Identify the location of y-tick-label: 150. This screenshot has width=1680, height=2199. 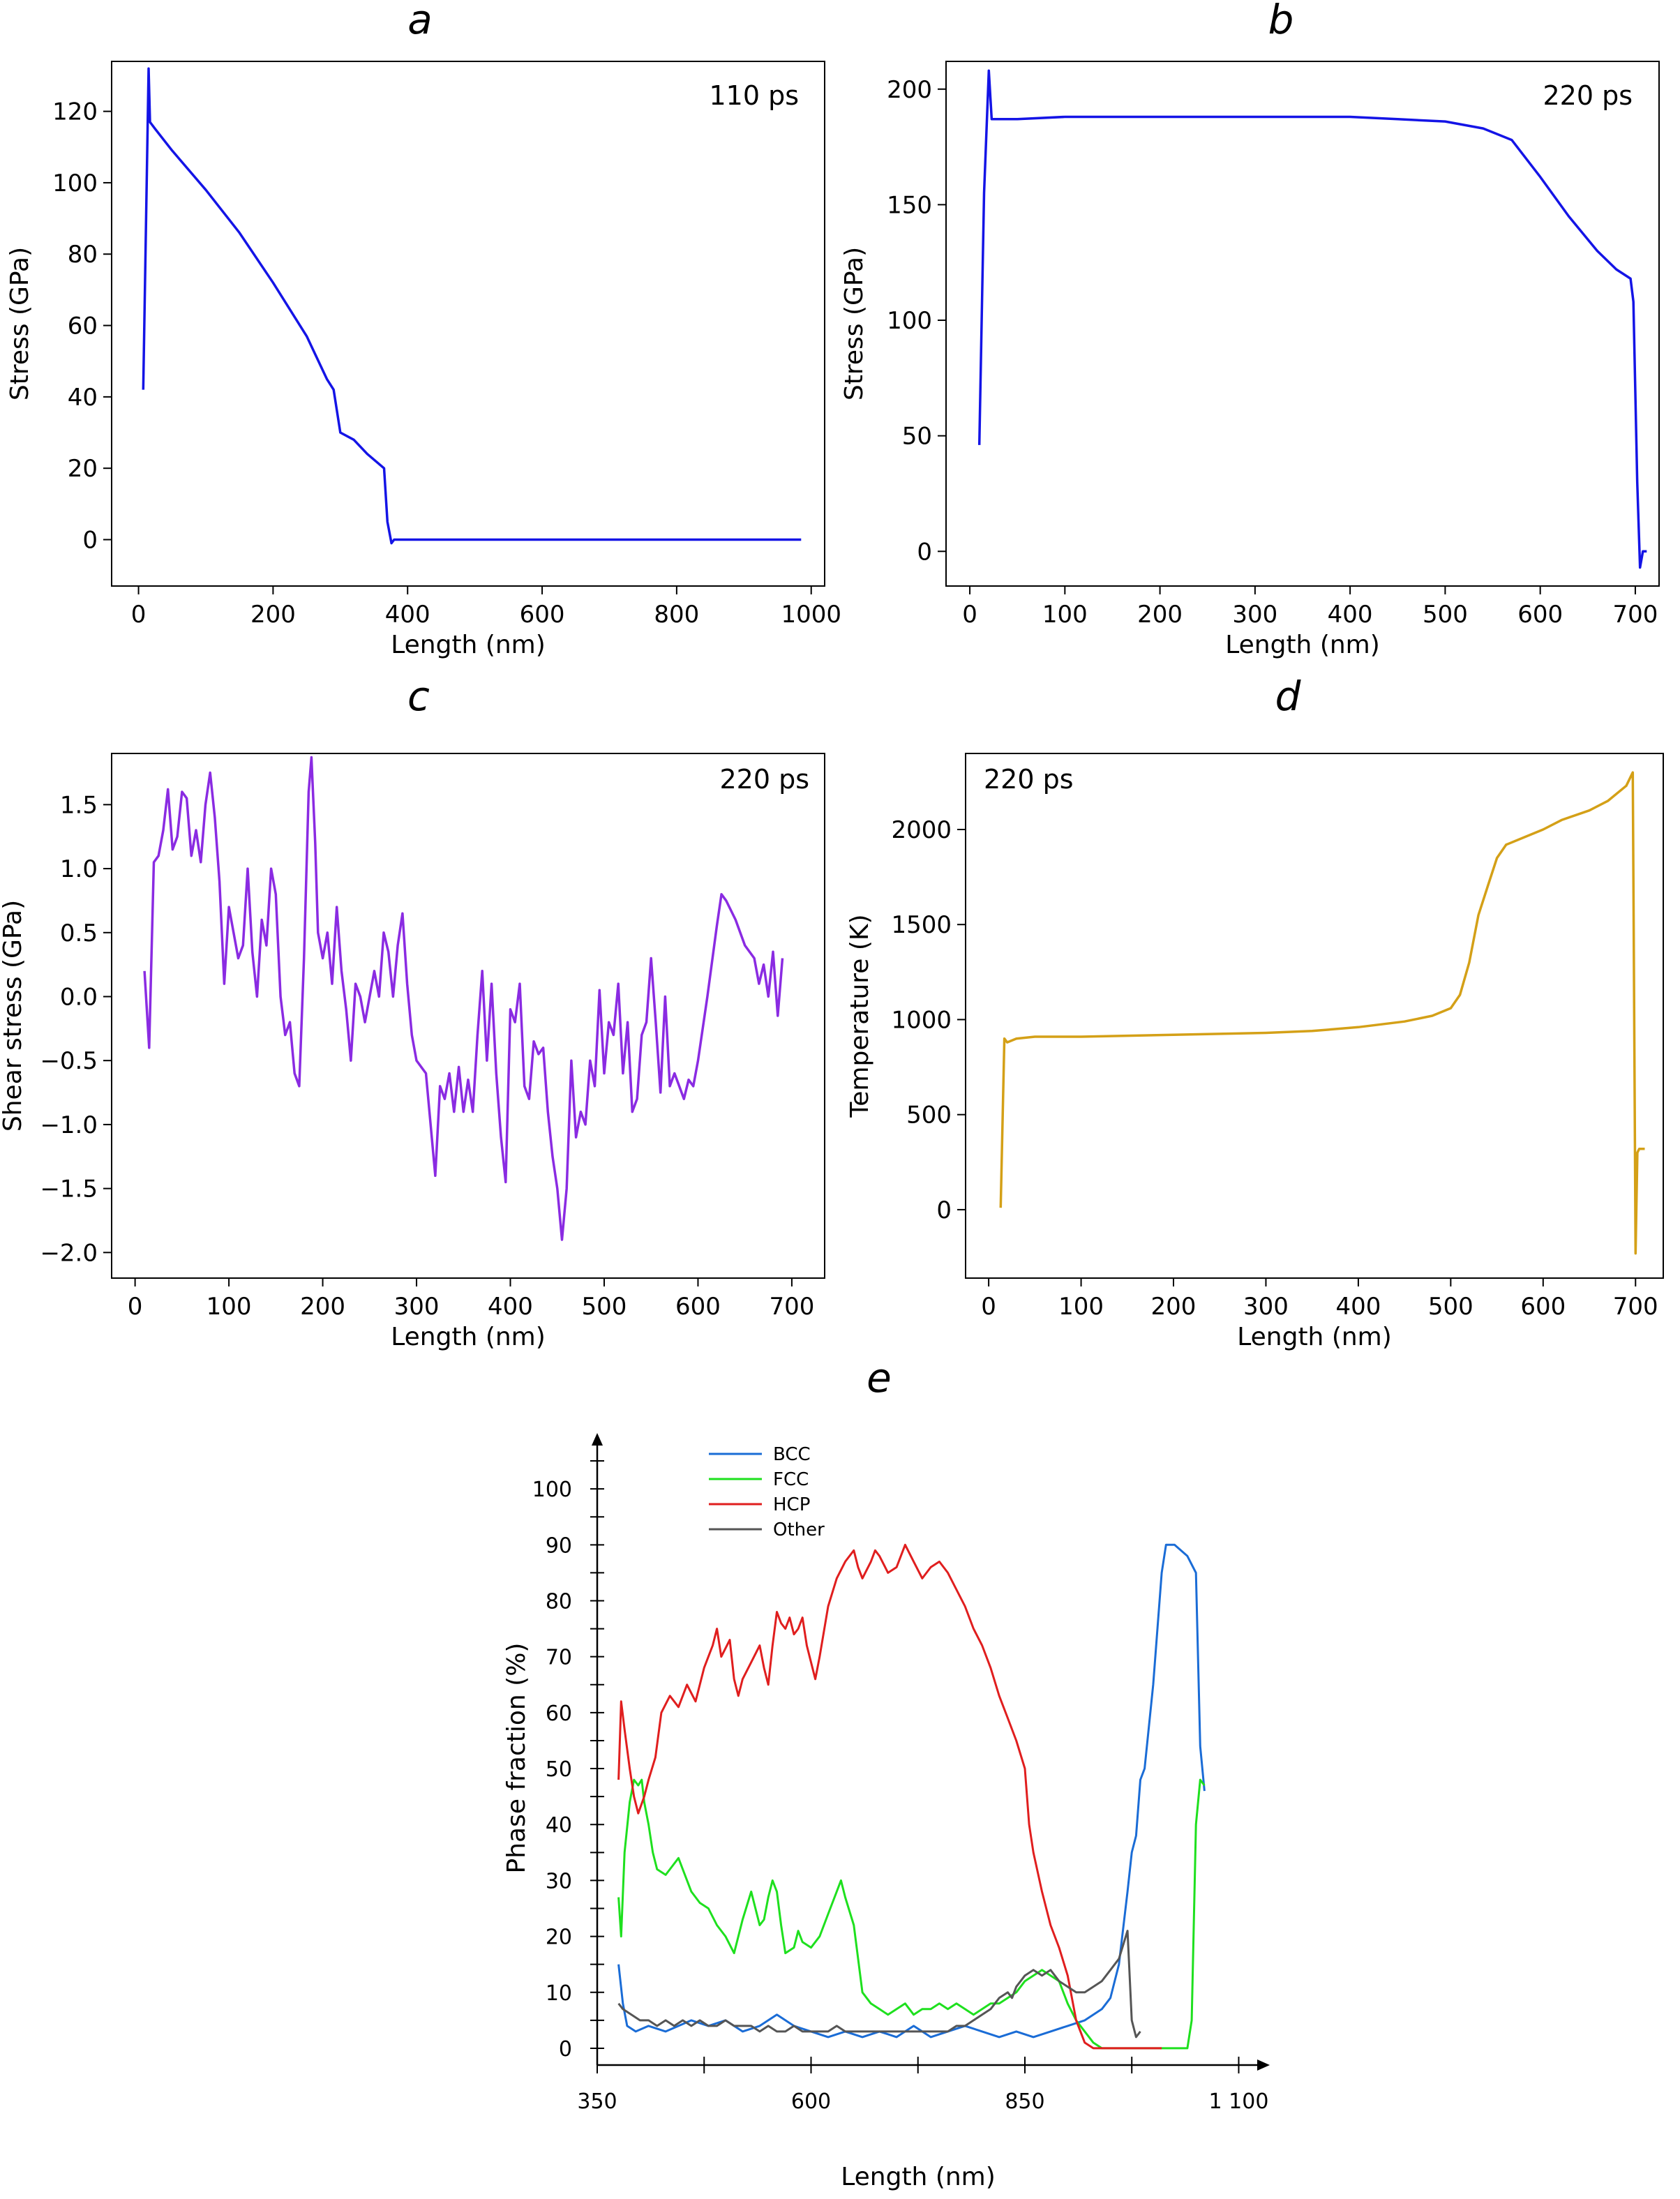
(910, 205).